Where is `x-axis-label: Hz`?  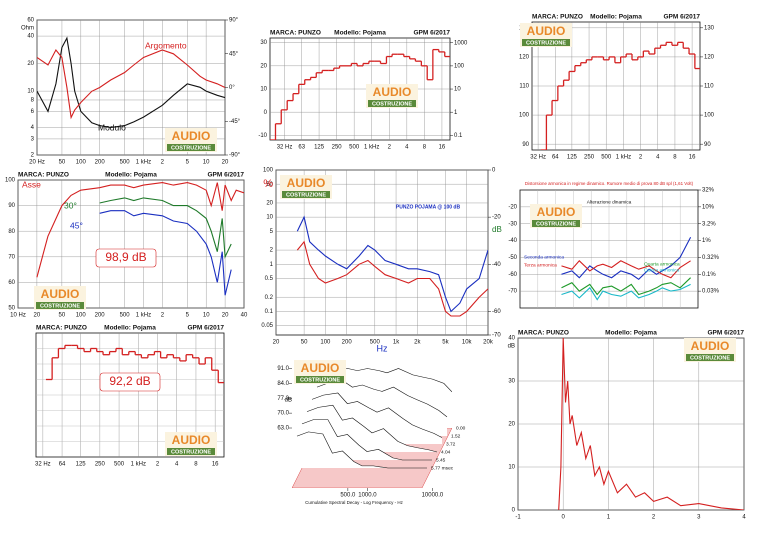 x-axis-label: Hz is located at coordinates (382, 348).